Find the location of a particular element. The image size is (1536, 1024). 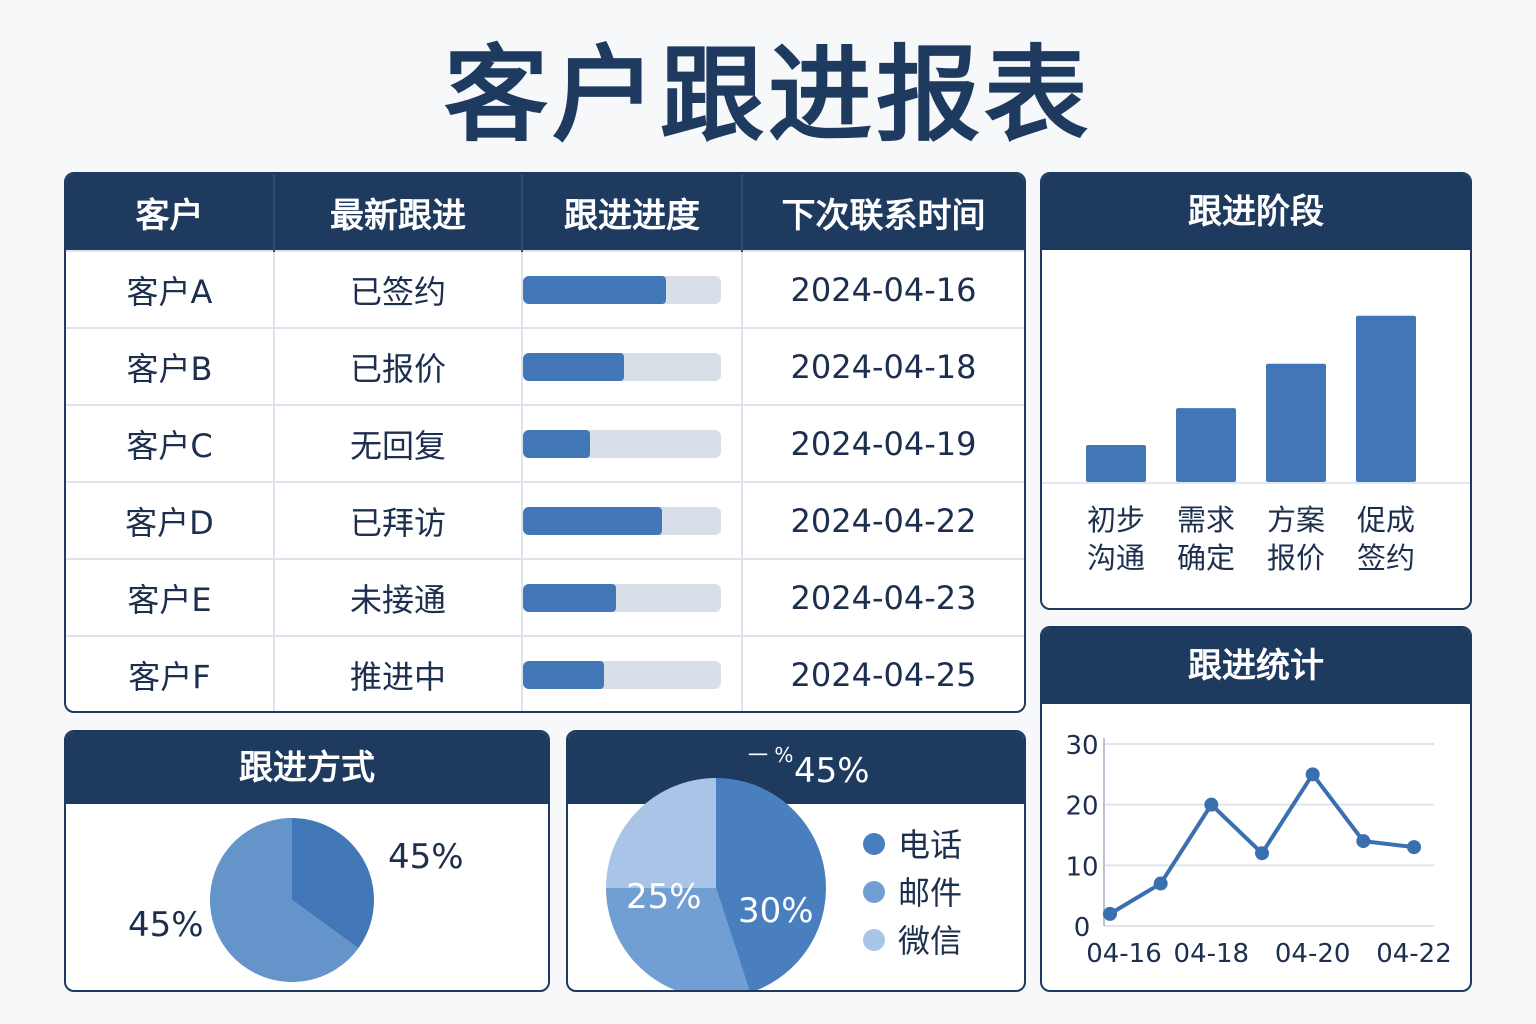

table-row: 客户B 已报价 2024-04-18 is located at coordinates (545, 366).